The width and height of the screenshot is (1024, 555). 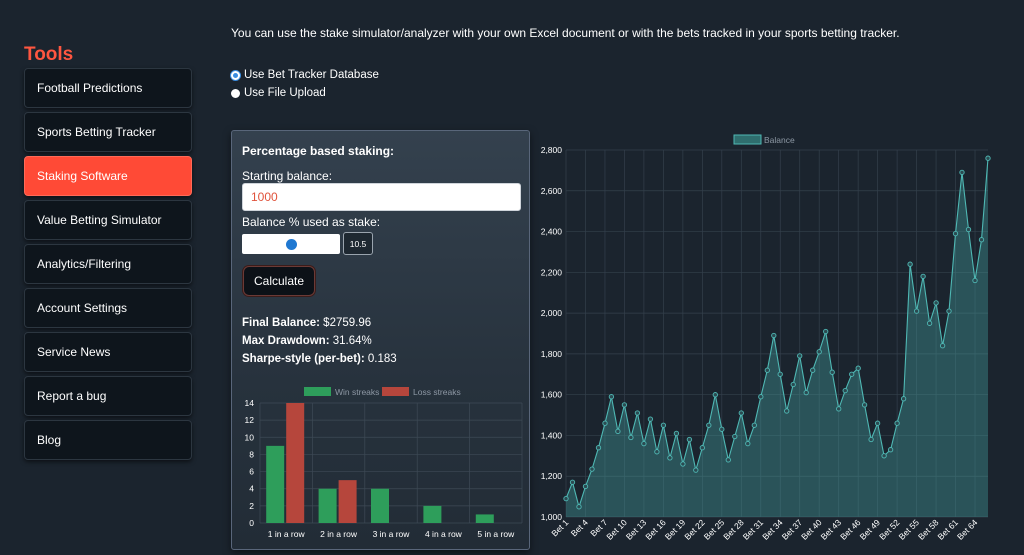 I want to click on y-tick-label: 2, so click(x=251, y=506).